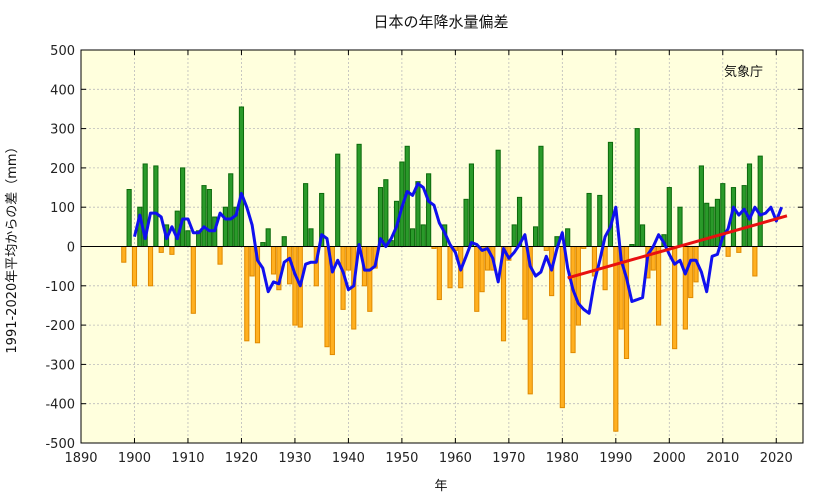 The image size is (833, 498). What do you see at coordinates (60, 405) in the screenshot?
I see `y-tick-label: -400` at bounding box center [60, 405].